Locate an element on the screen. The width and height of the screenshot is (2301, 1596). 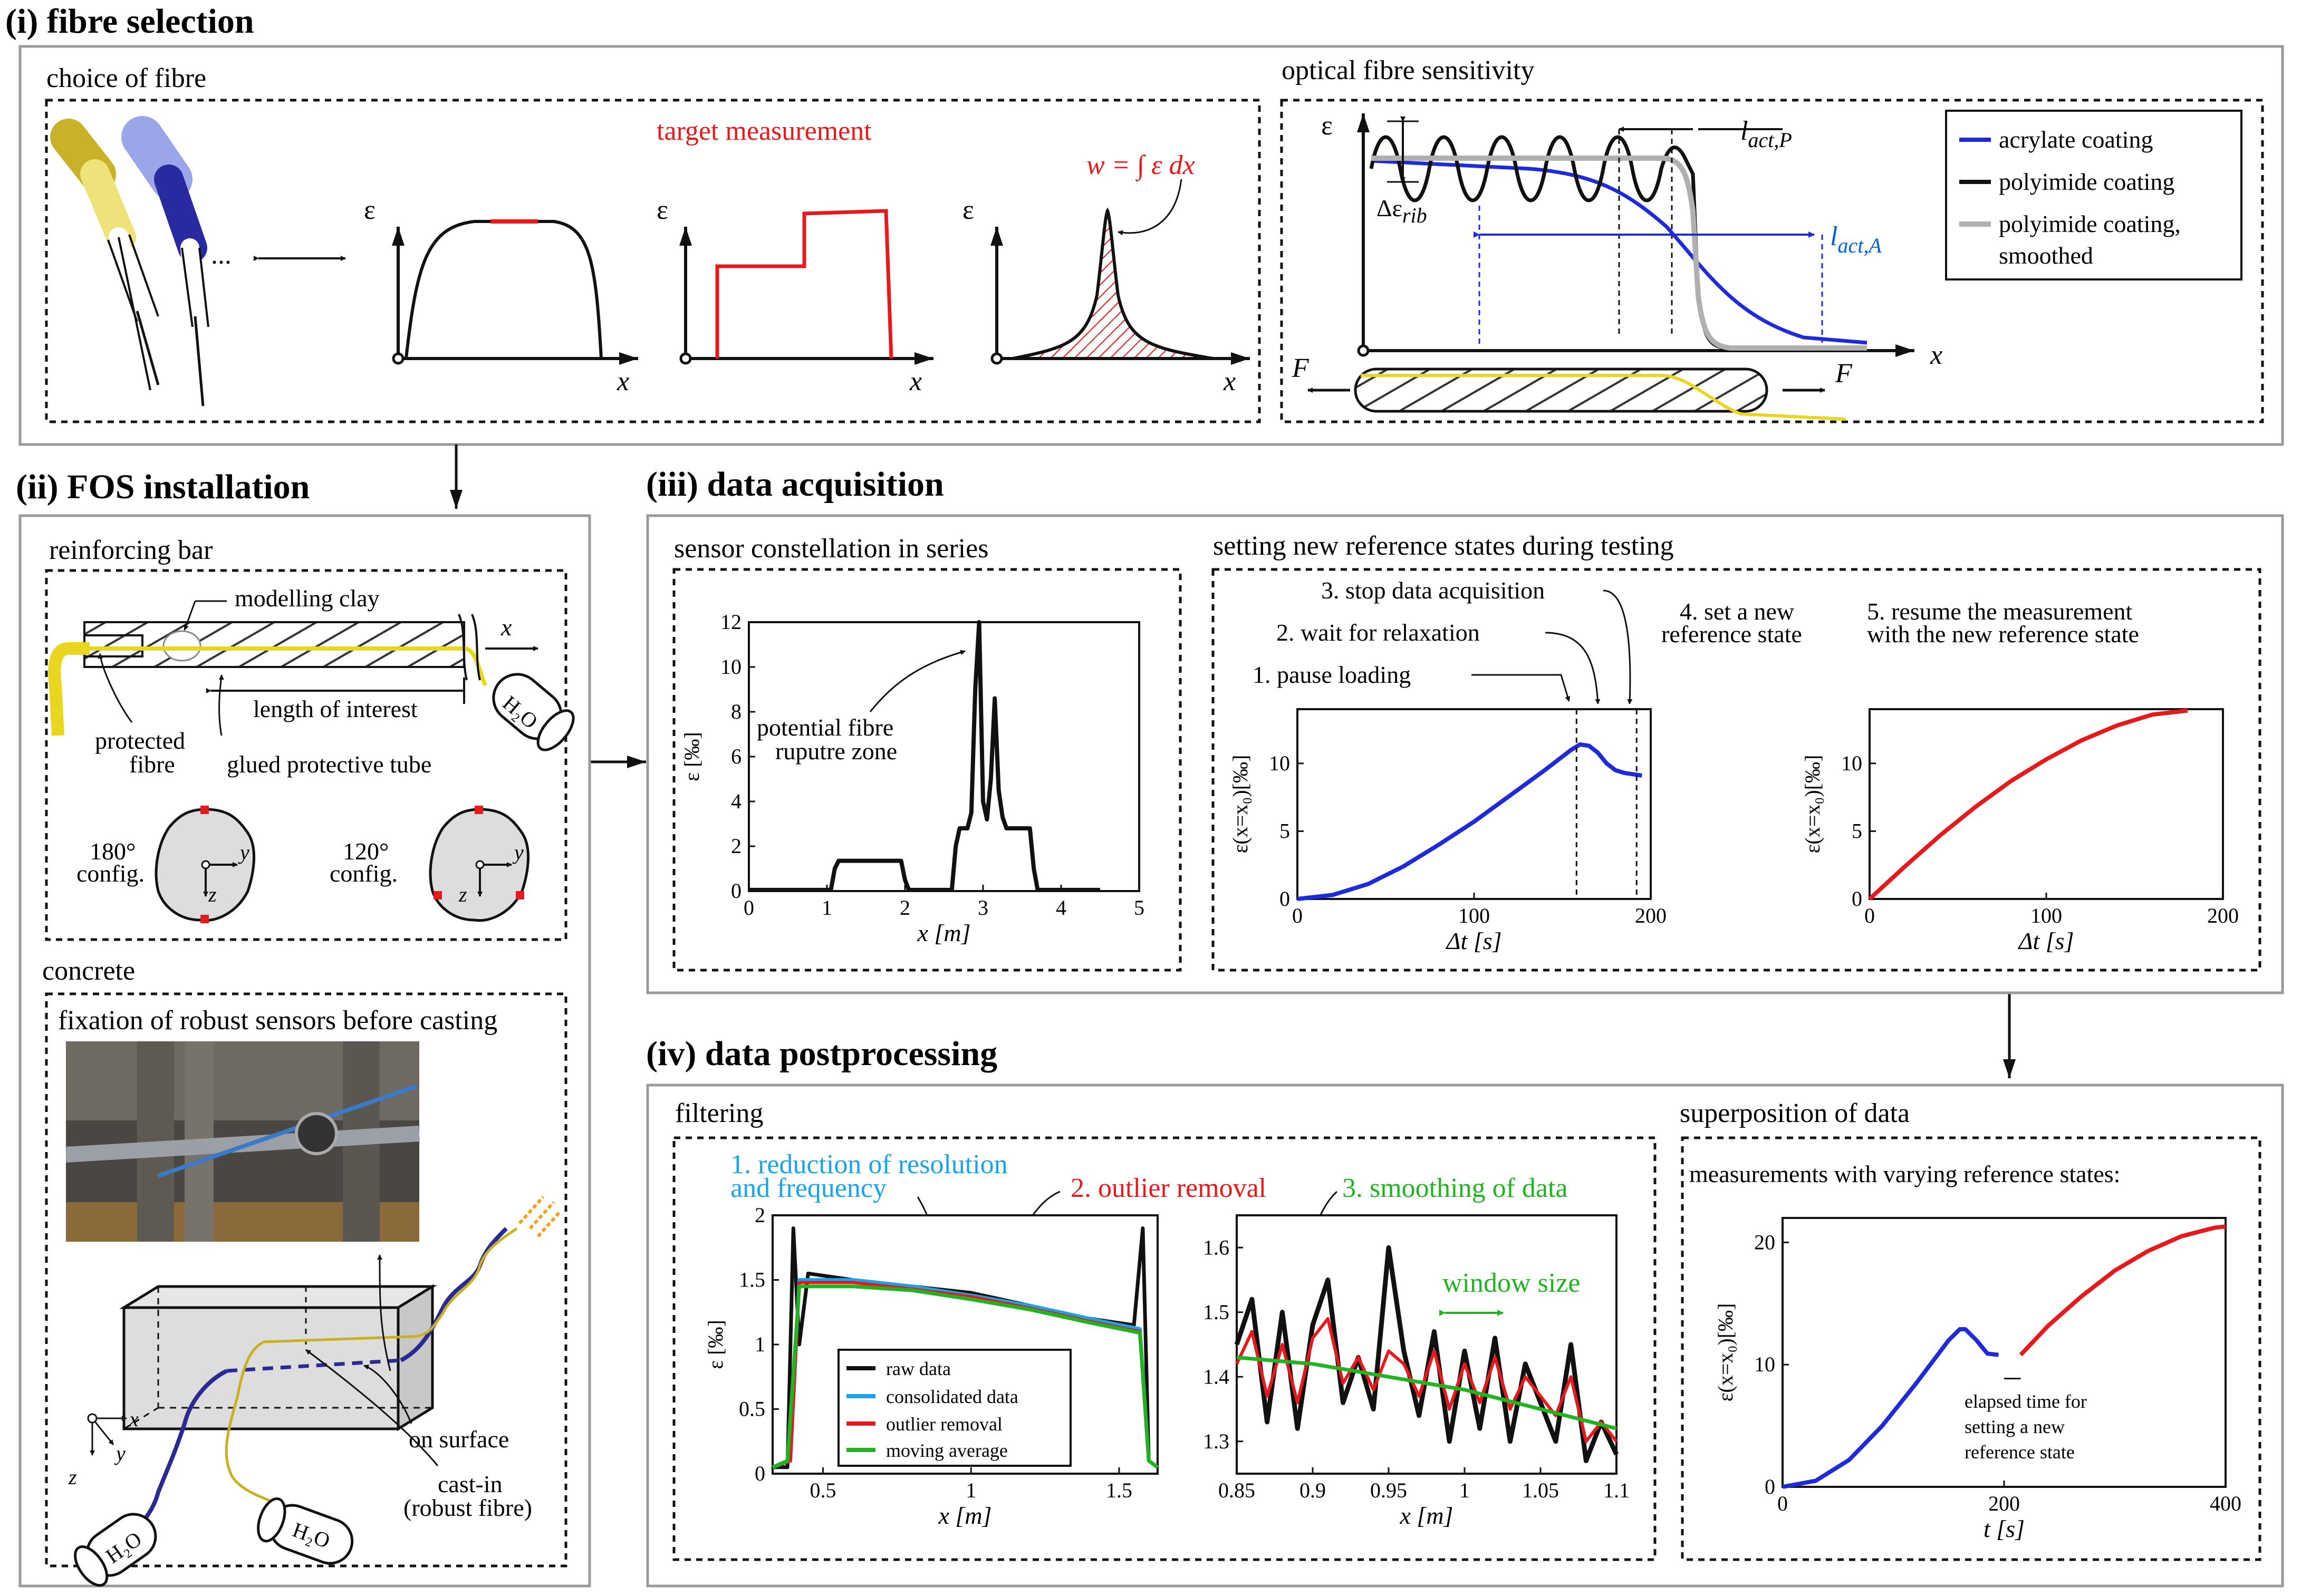
chart-filter-zoom: 0.85 0.9 0.95 1 1.05 1.1 1.3 1.4 1.5 1.6 x [m] is located at coordinates (1416, 1371).